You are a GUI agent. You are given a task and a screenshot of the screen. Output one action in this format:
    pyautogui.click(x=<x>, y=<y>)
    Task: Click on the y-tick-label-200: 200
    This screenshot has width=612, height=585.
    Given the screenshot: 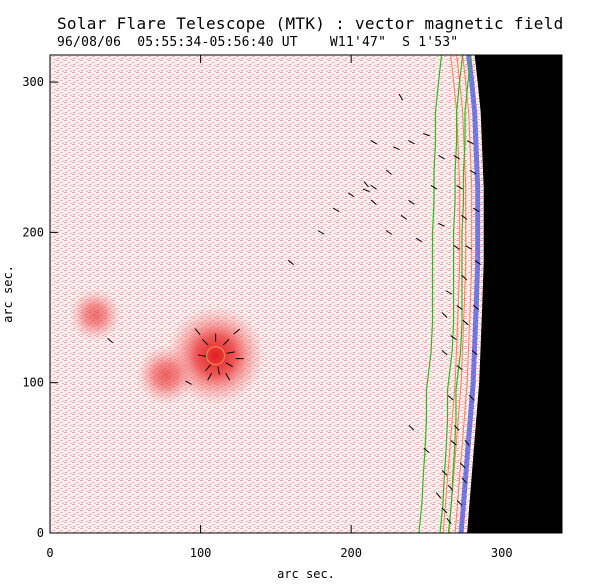 What is the action you would take?
    pyautogui.click(x=33, y=232)
    